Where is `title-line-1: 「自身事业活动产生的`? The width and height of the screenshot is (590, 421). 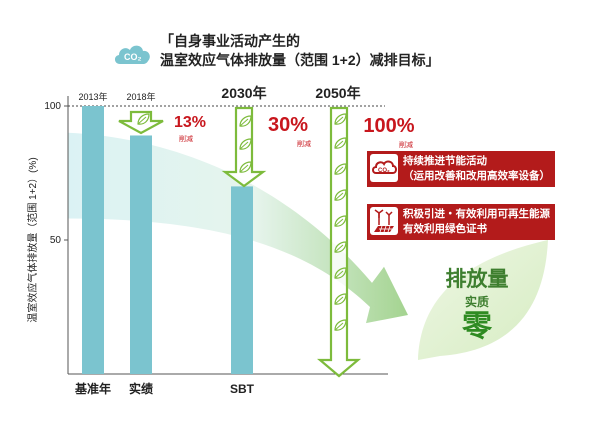 title-line-1: 「自身事业活动产生的 is located at coordinates (230, 41).